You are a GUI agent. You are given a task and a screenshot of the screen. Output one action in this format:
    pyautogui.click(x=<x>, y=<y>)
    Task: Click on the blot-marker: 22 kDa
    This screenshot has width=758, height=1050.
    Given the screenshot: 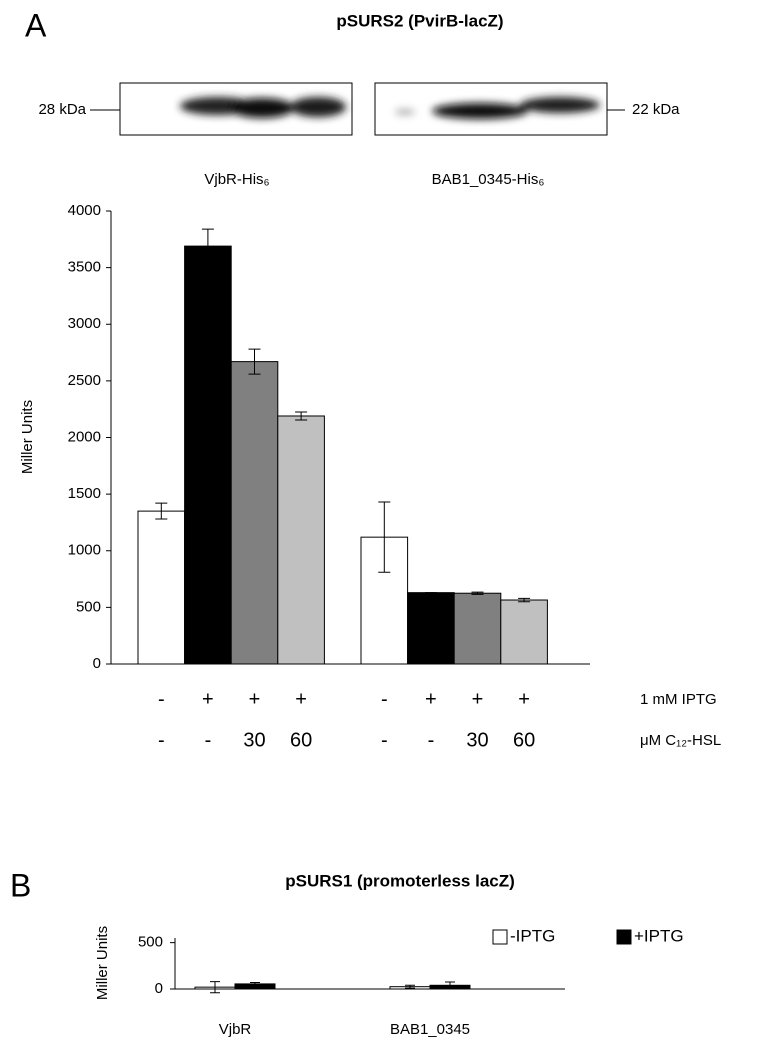 What is the action you would take?
    pyautogui.click(x=656, y=109)
    